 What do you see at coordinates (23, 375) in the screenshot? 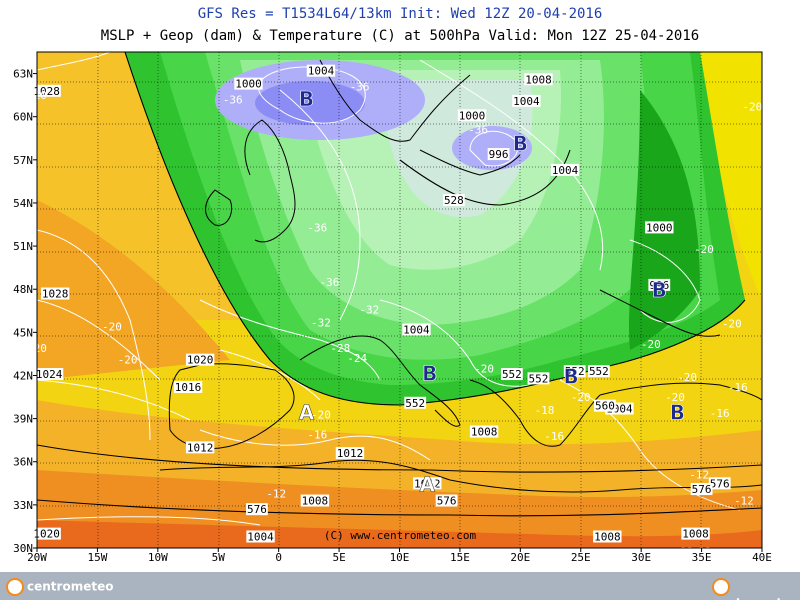
I see `lat-label: 42N` at bounding box center [23, 375].